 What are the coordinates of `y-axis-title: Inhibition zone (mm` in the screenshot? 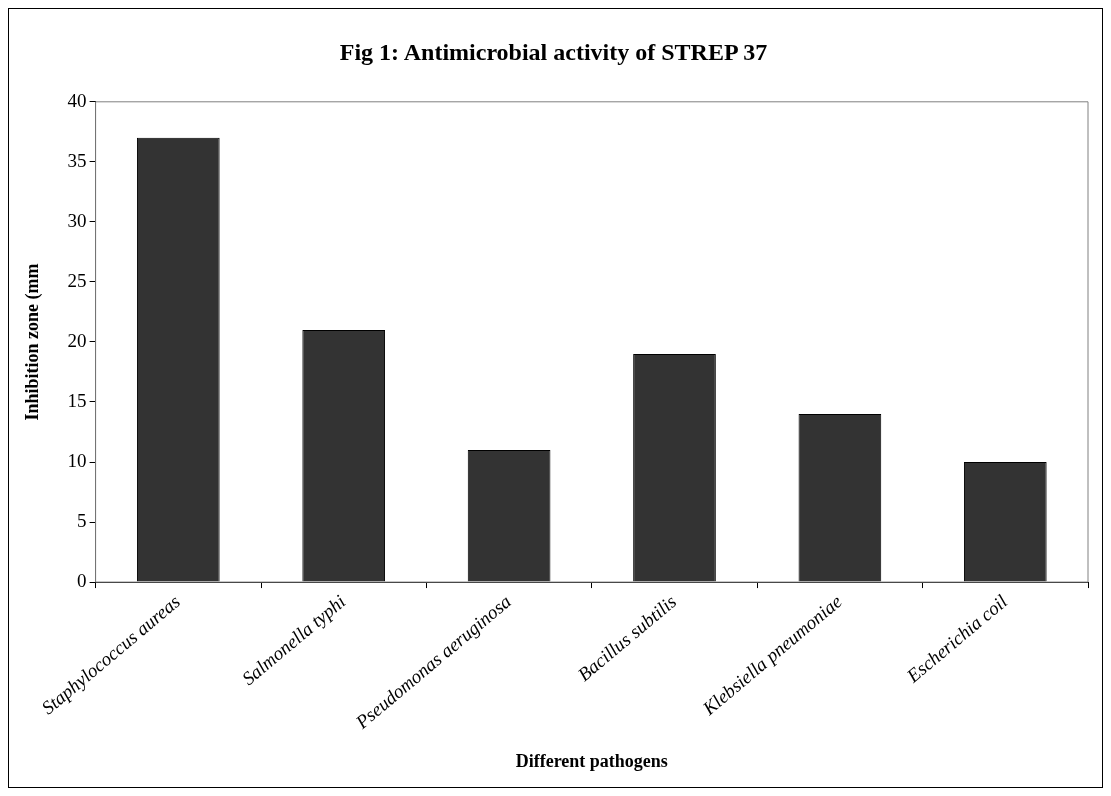 It's located at (33, 342).